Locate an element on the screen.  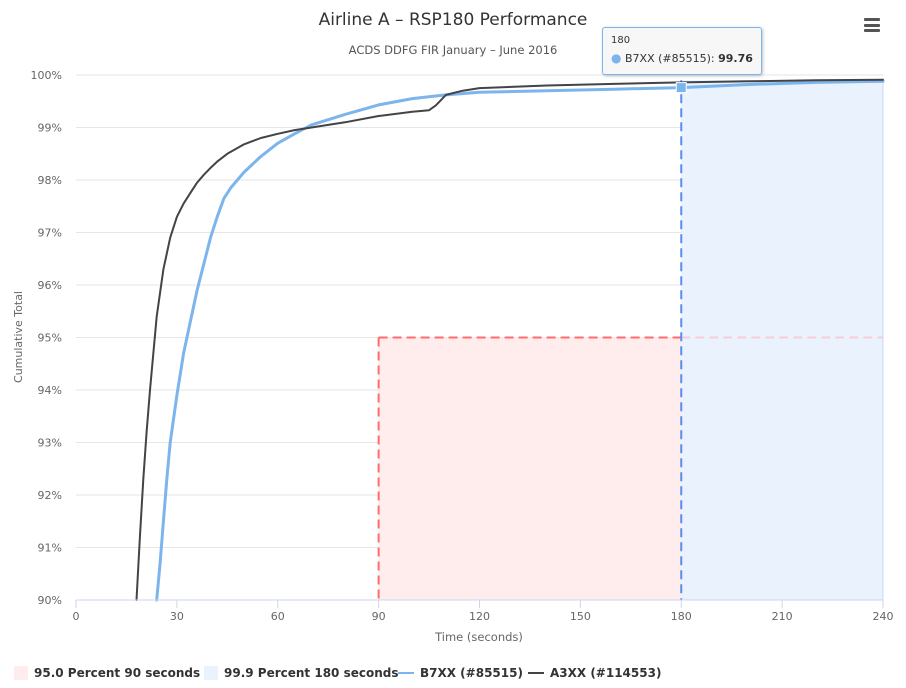
y-tick-label: 99% is located at coordinates (50, 128).